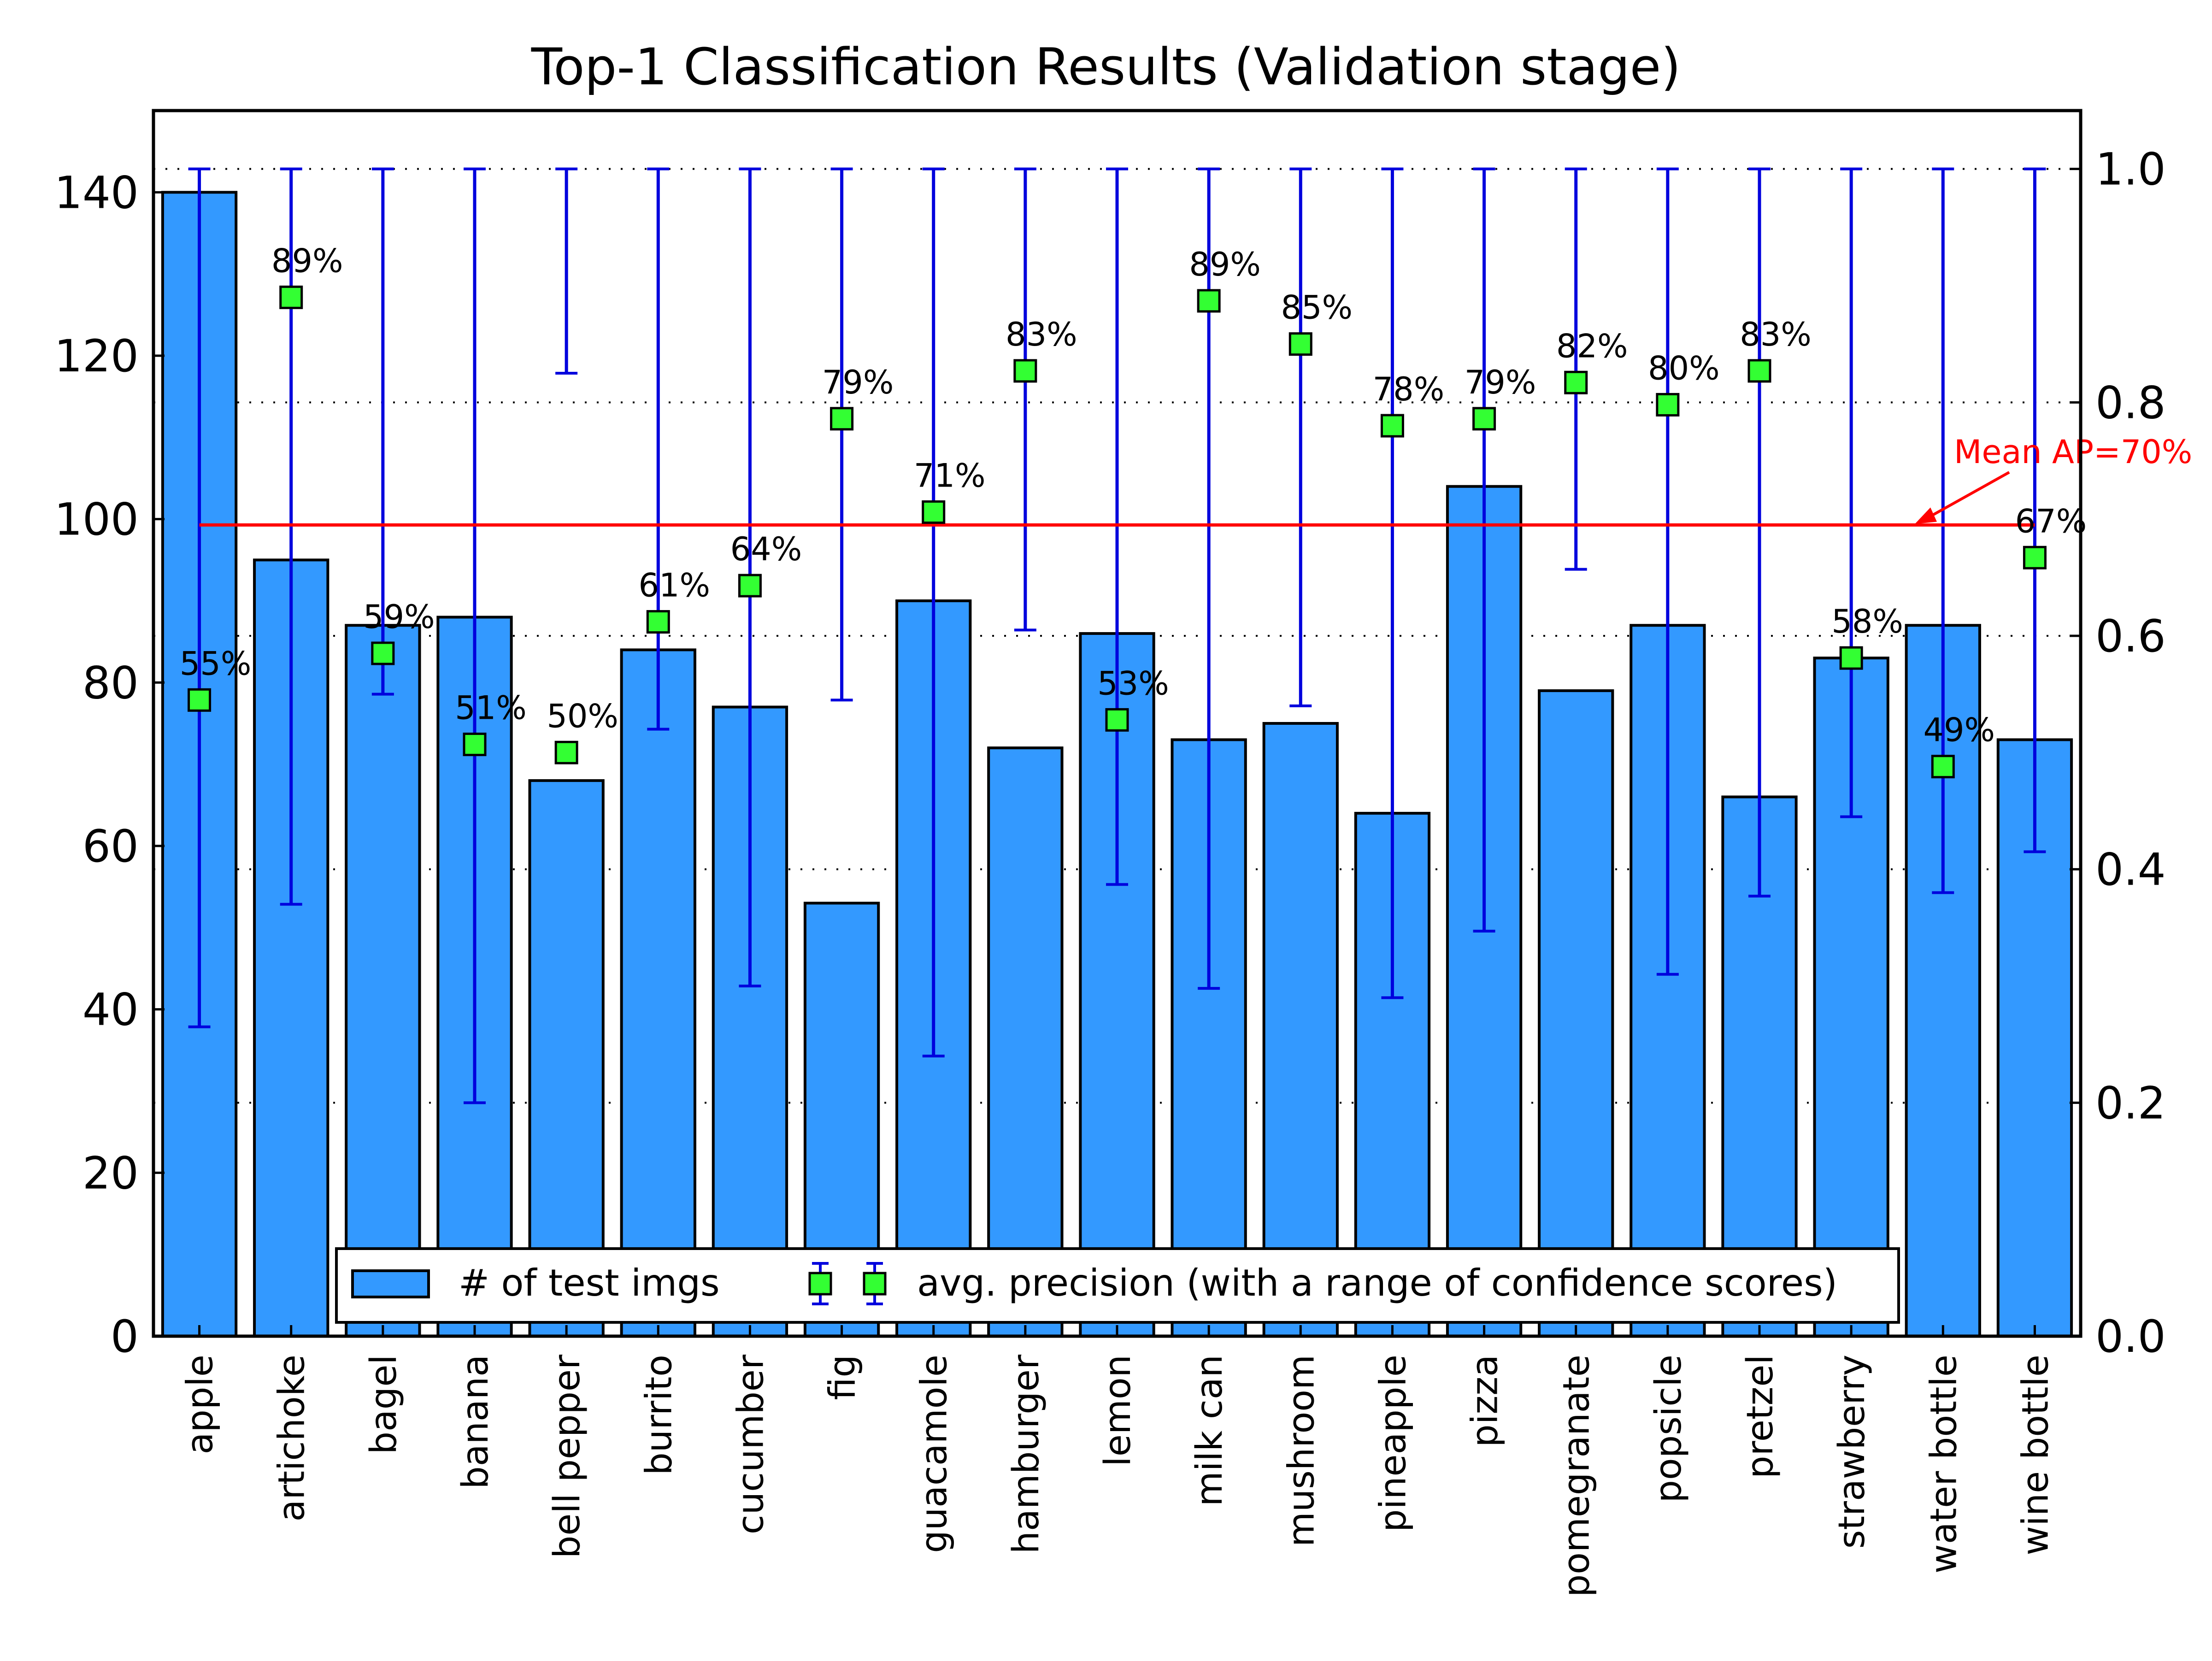 The image size is (2212, 1661). I want to click on legend-box, so click(1117, 1285).